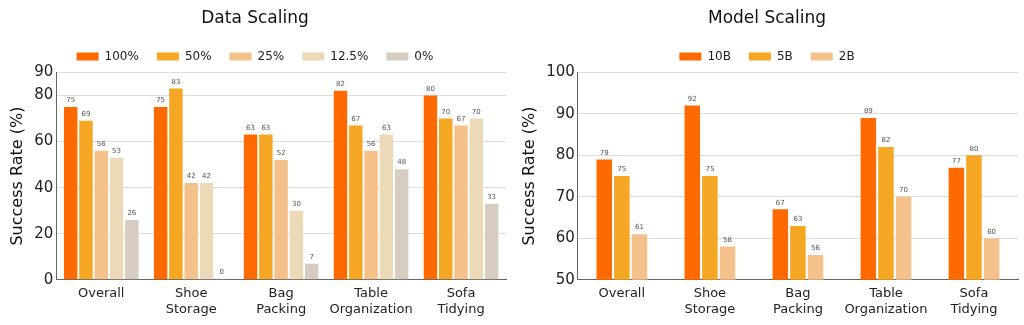  What do you see at coordinates (560, 71) in the screenshot?
I see `y-tick-label: 100` at bounding box center [560, 71].